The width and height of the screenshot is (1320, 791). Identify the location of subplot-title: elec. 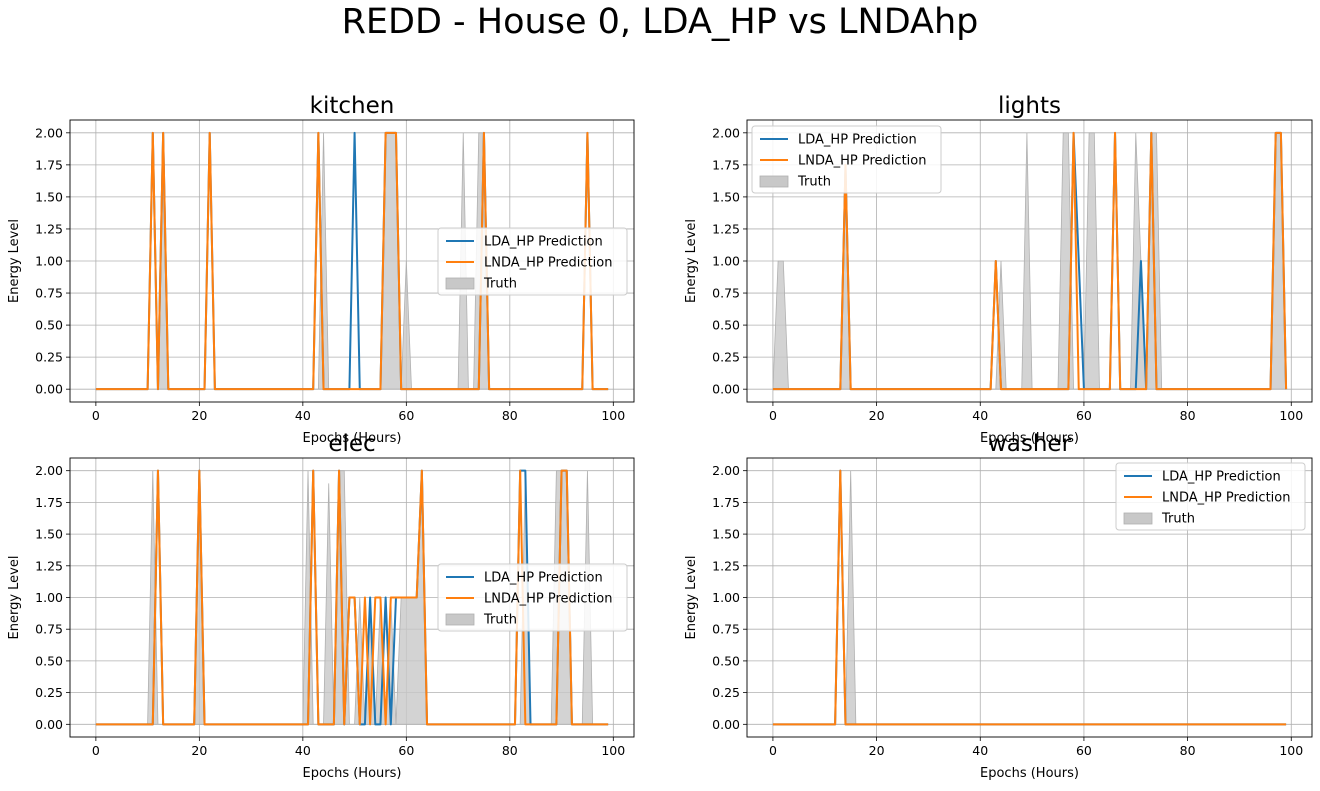
(351, 444).